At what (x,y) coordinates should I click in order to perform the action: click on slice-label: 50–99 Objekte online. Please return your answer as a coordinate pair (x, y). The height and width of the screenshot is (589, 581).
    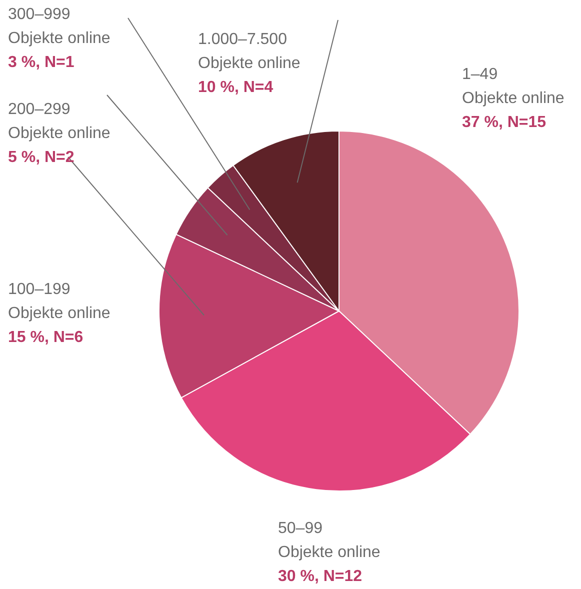
    Looking at the image, I should click on (329, 540).